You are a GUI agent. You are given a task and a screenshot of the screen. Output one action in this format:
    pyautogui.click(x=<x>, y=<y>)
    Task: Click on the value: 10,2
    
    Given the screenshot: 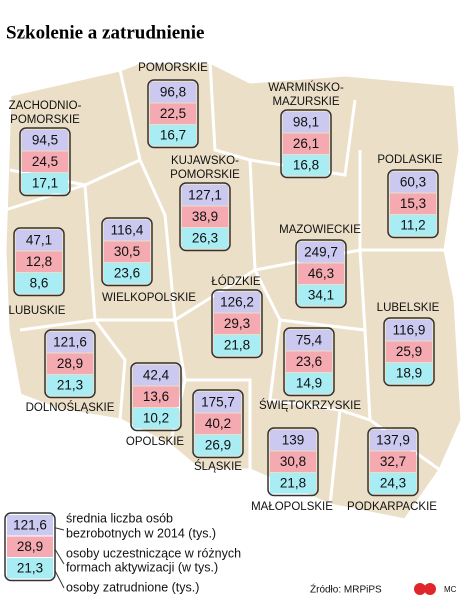 What is the action you would take?
    pyautogui.click(x=156, y=417)
    